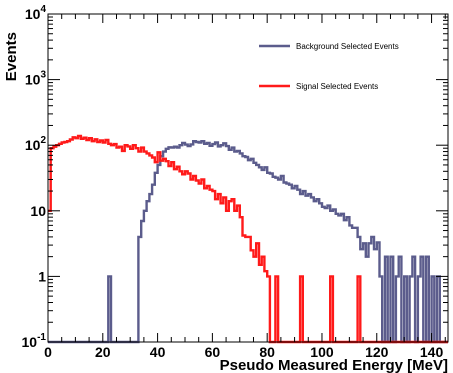 Image resolution: width=453 pixels, height=373 pixels. Describe the element at coordinates (158, 352) in the screenshot. I see `x-tick-label: 40` at that location.